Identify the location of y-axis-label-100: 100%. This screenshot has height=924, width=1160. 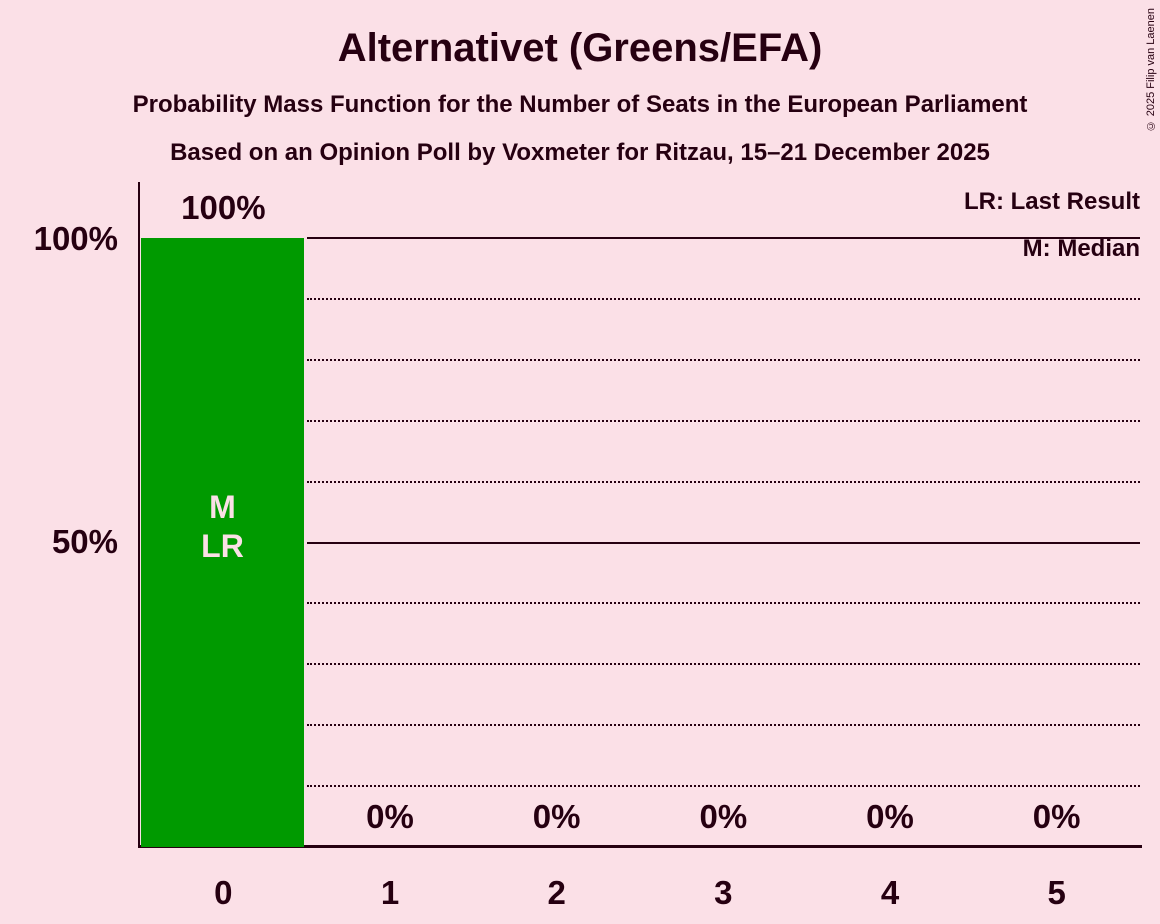
(75, 238).